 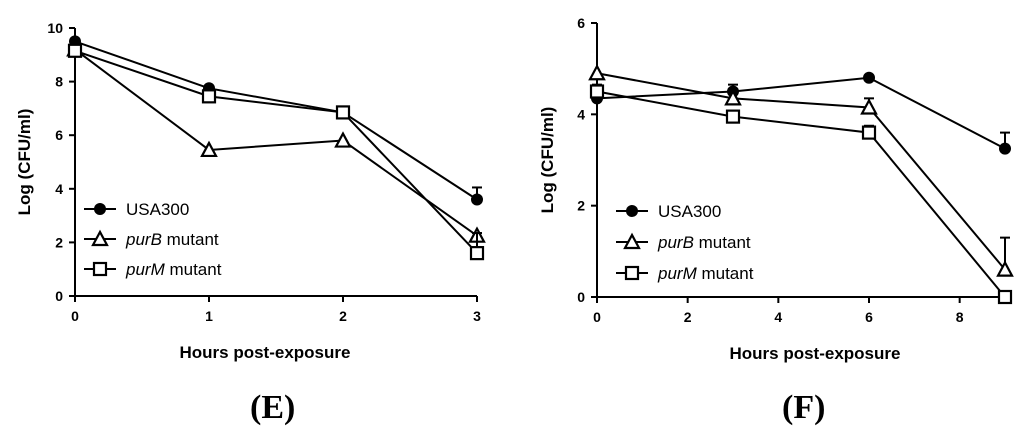 I want to click on panel-label: (F), so click(x=803, y=407).